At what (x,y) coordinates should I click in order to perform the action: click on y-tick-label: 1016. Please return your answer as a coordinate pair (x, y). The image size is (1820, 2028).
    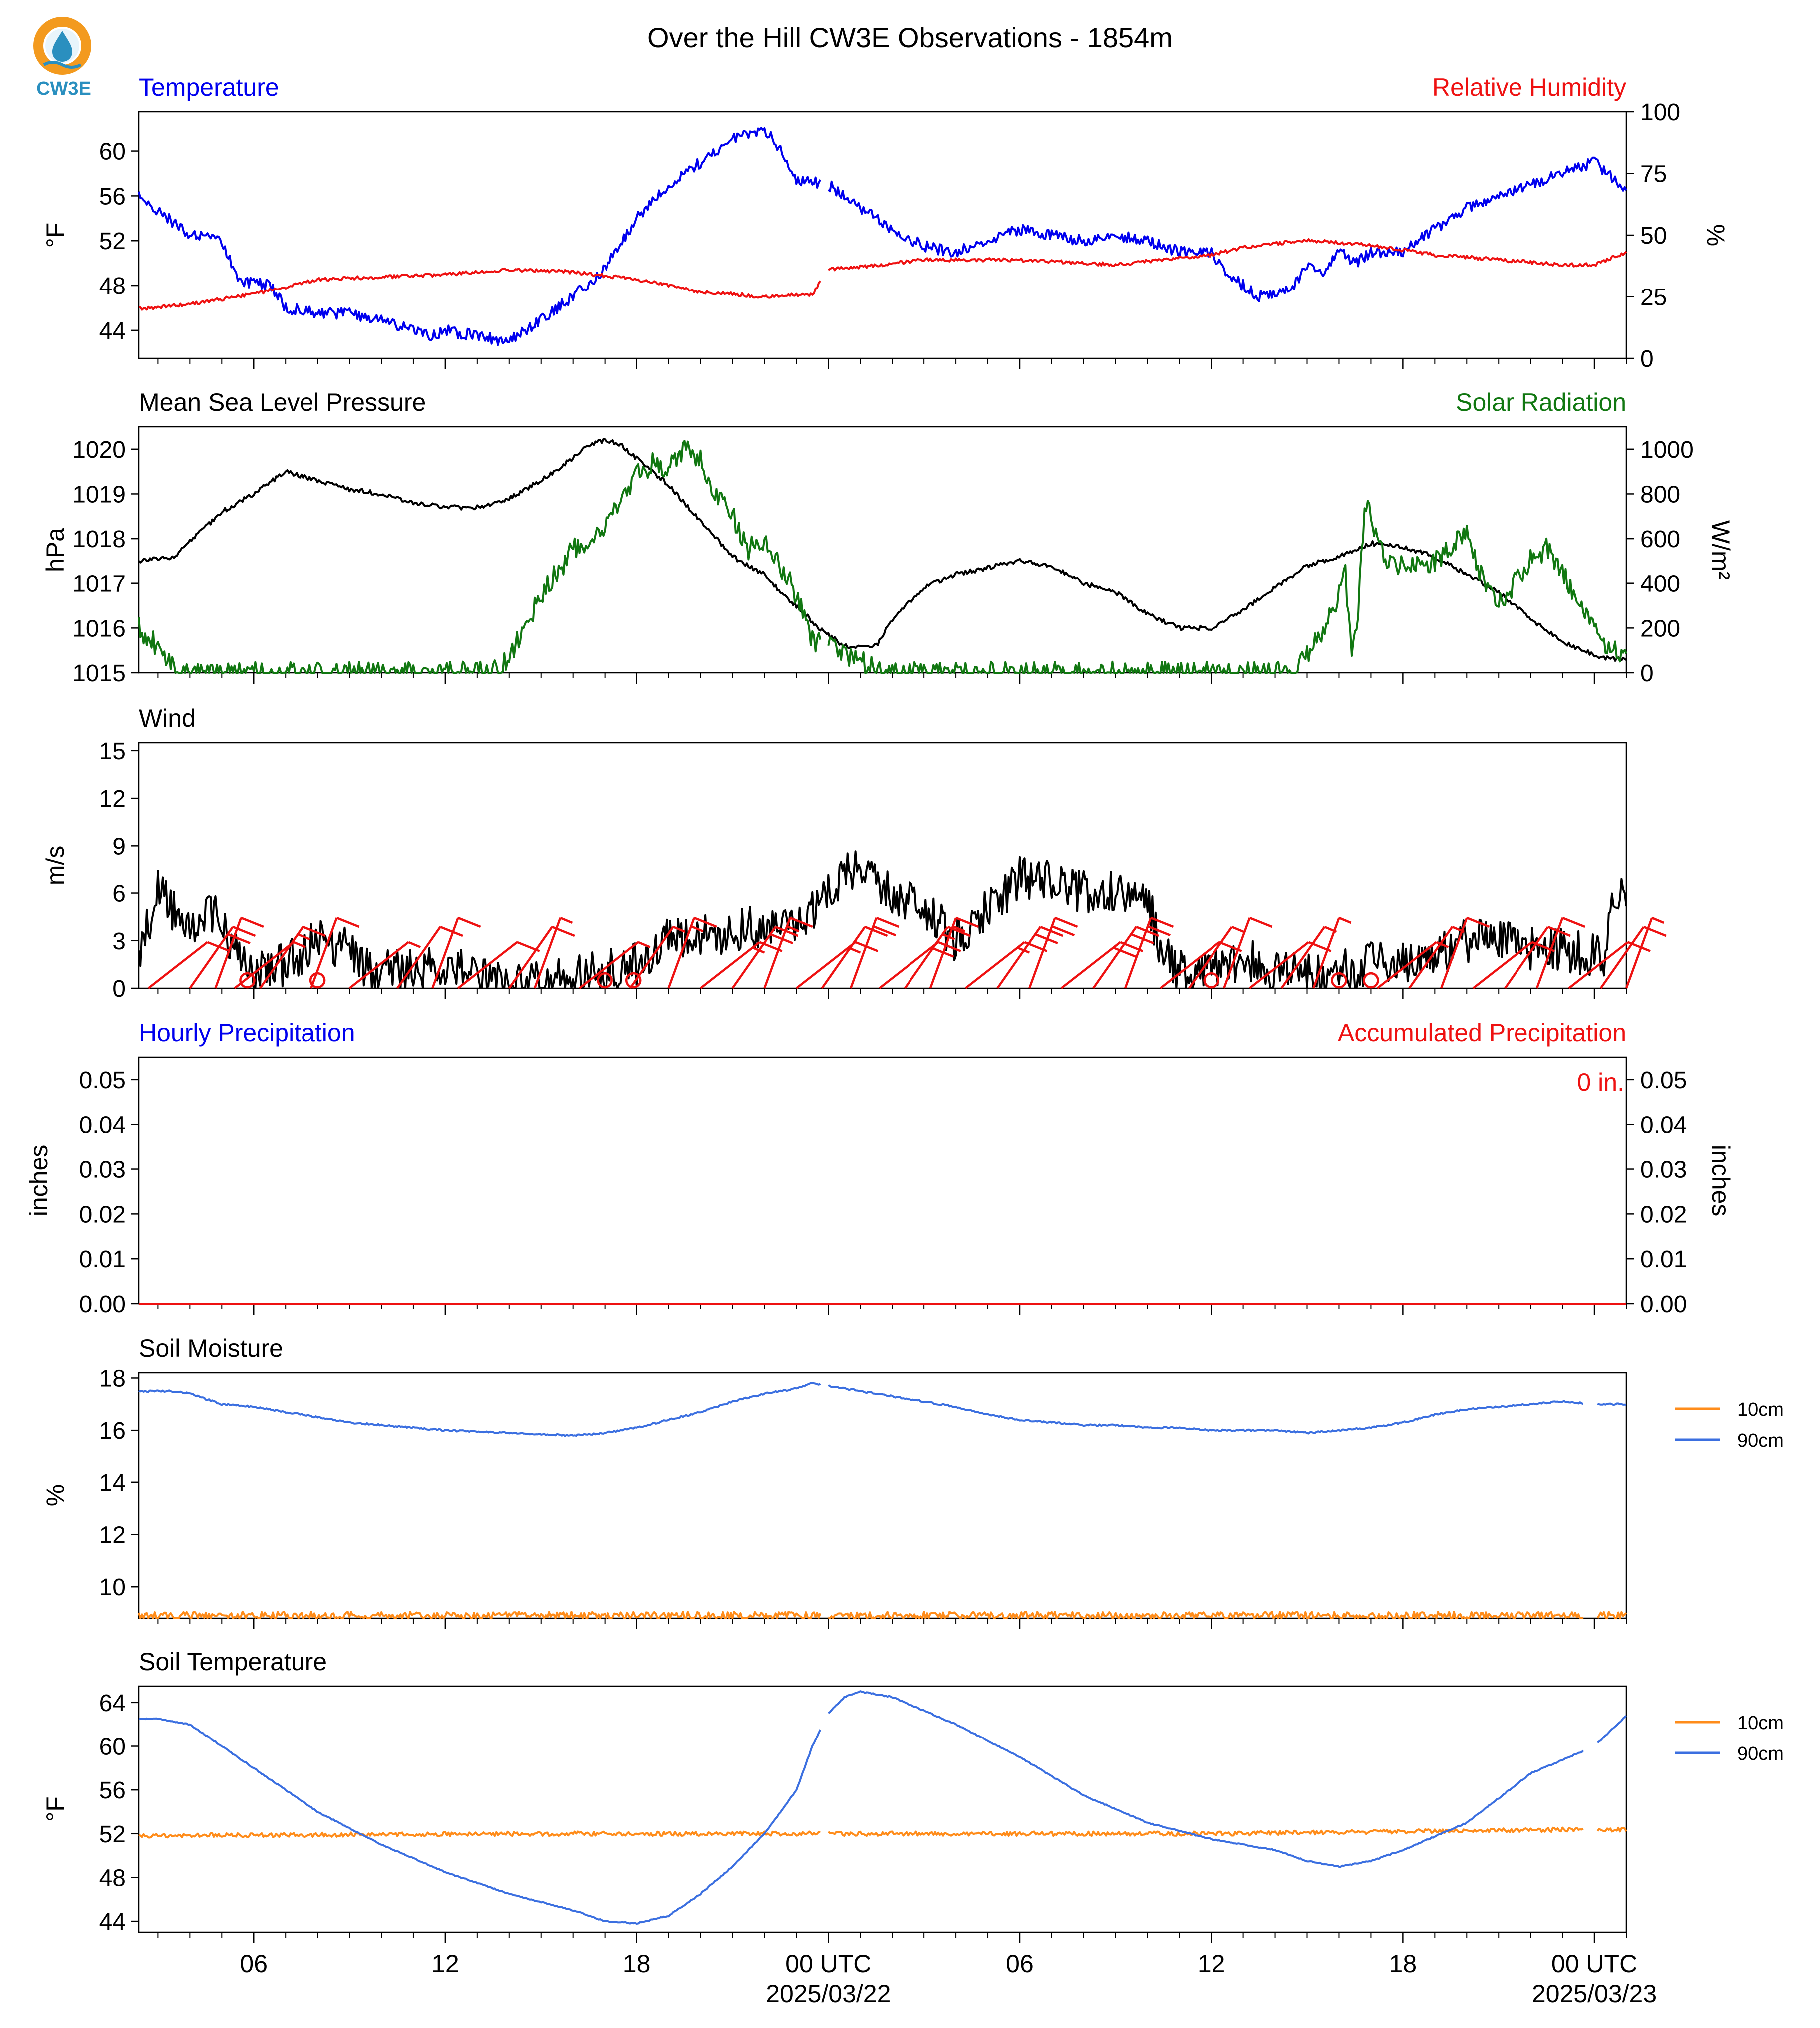
    Looking at the image, I should click on (99, 628).